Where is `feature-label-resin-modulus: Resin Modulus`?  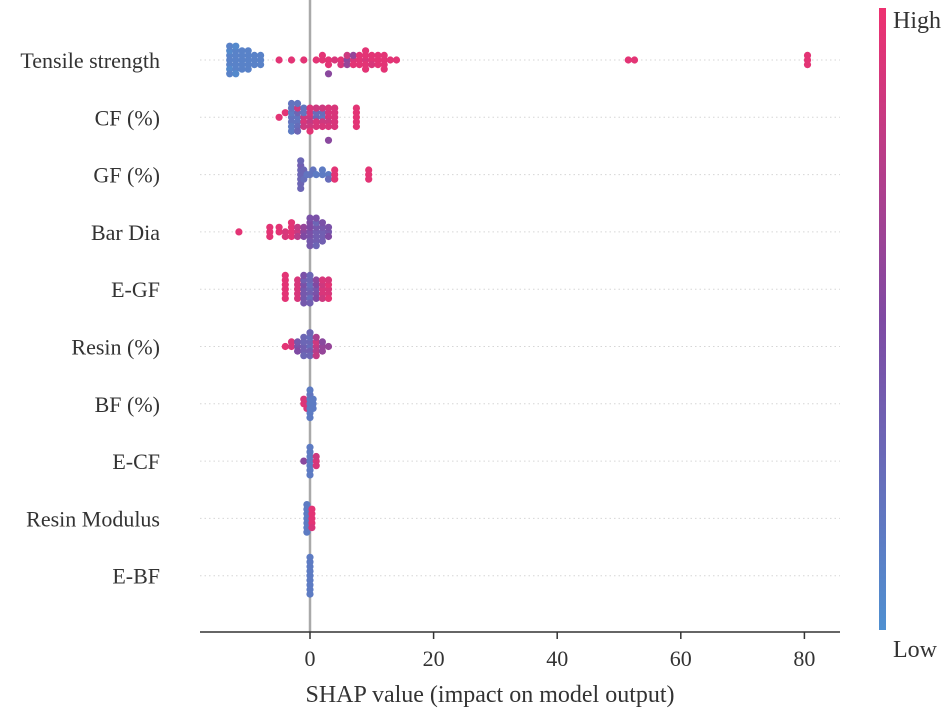
feature-label-resin-modulus: Resin Modulus is located at coordinates (93, 518).